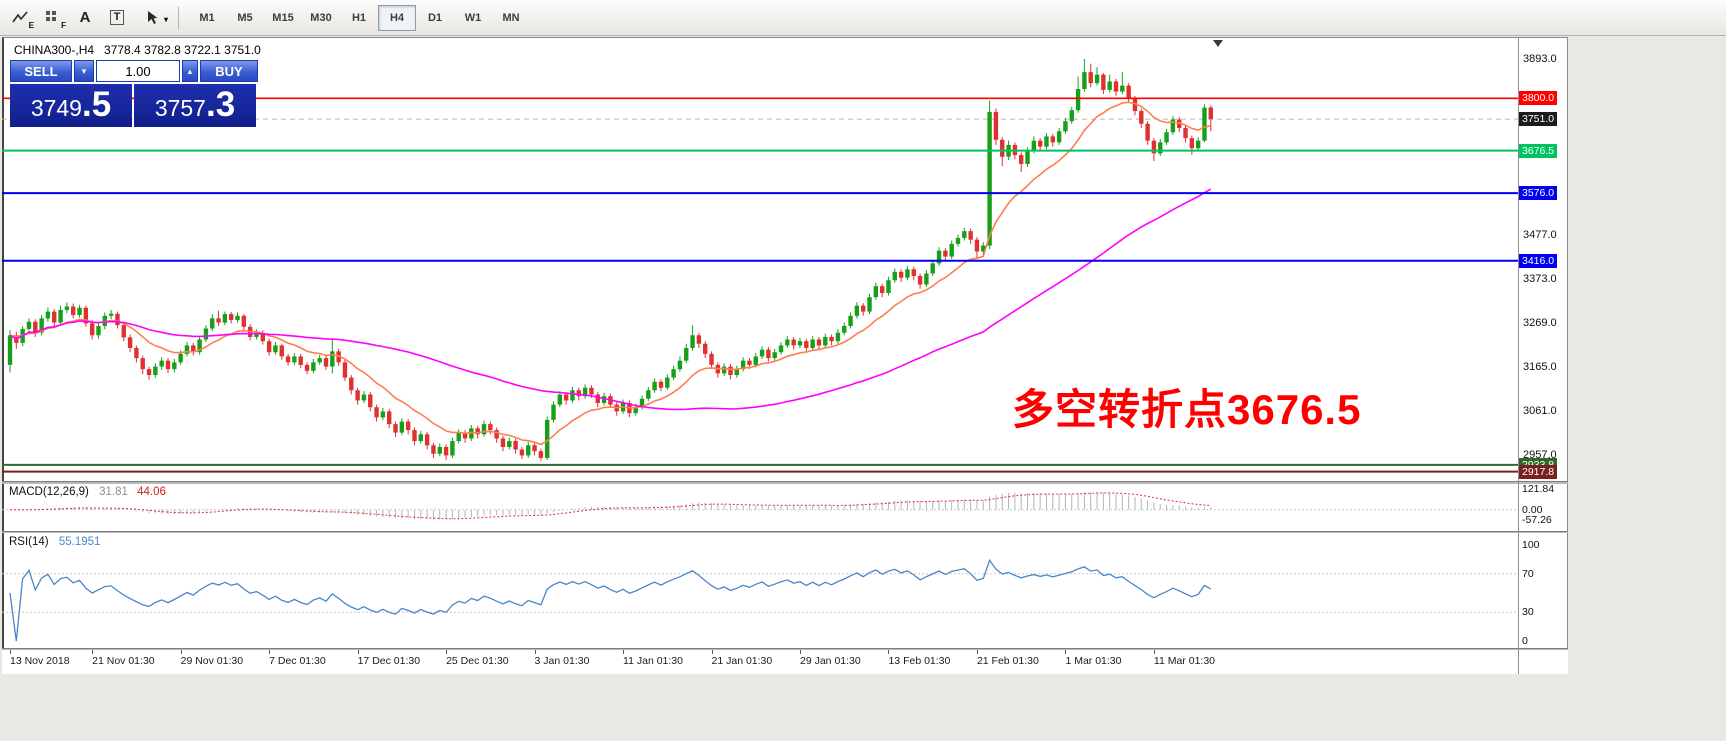 This screenshot has height=741, width=1726. I want to click on time-axis-label: 11 Mar 01:30, so click(1184, 661).